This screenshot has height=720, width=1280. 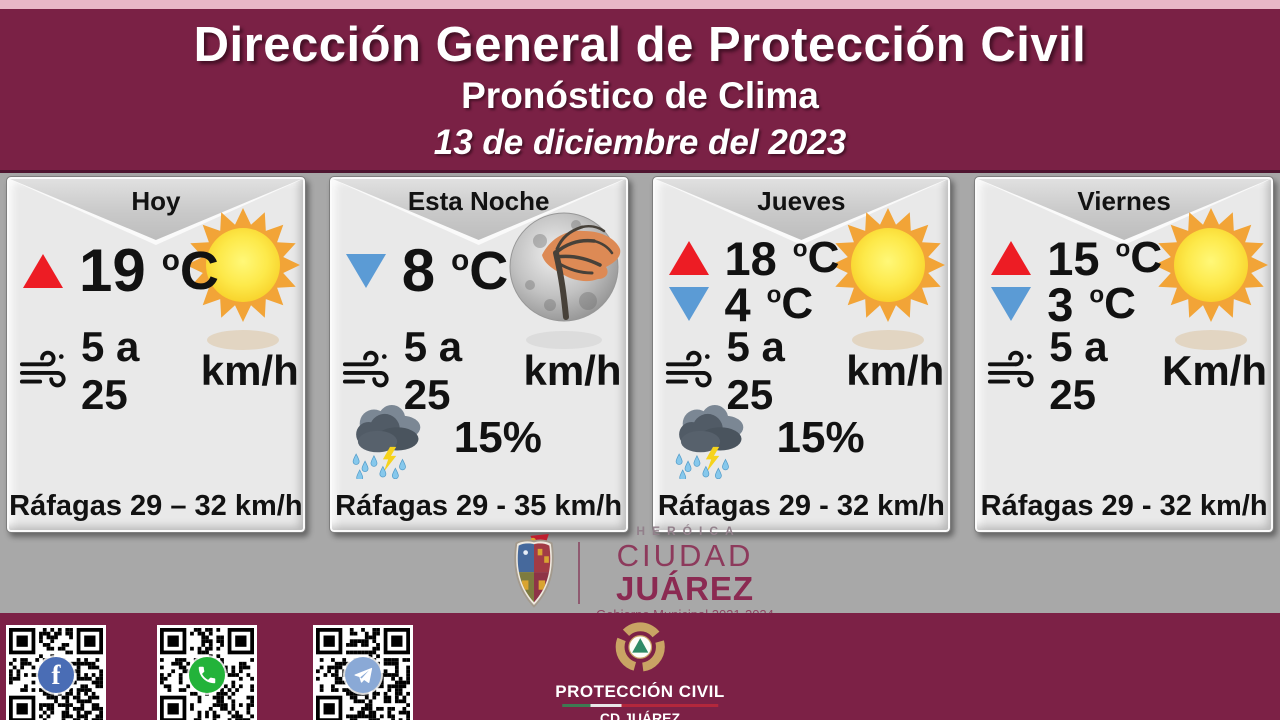 I want to click on card-day-label: Esta Noche, so click(x=478, y=201).